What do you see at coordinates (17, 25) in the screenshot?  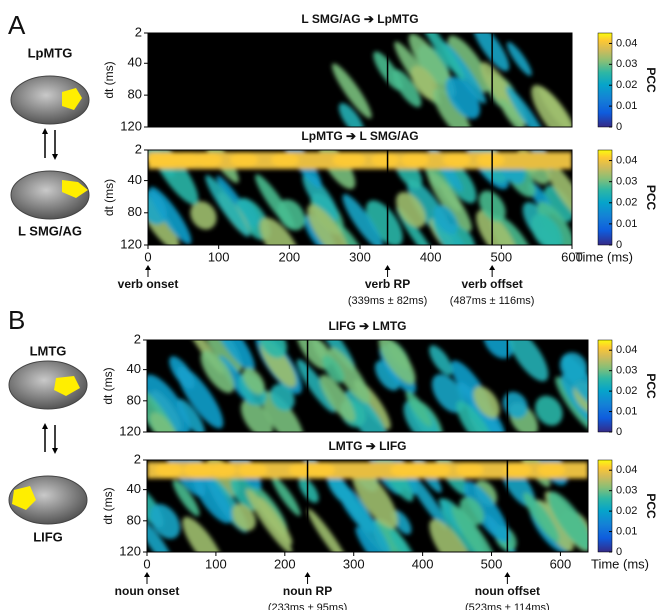 I see `panel-label: A` at bounding box center [17, 25].